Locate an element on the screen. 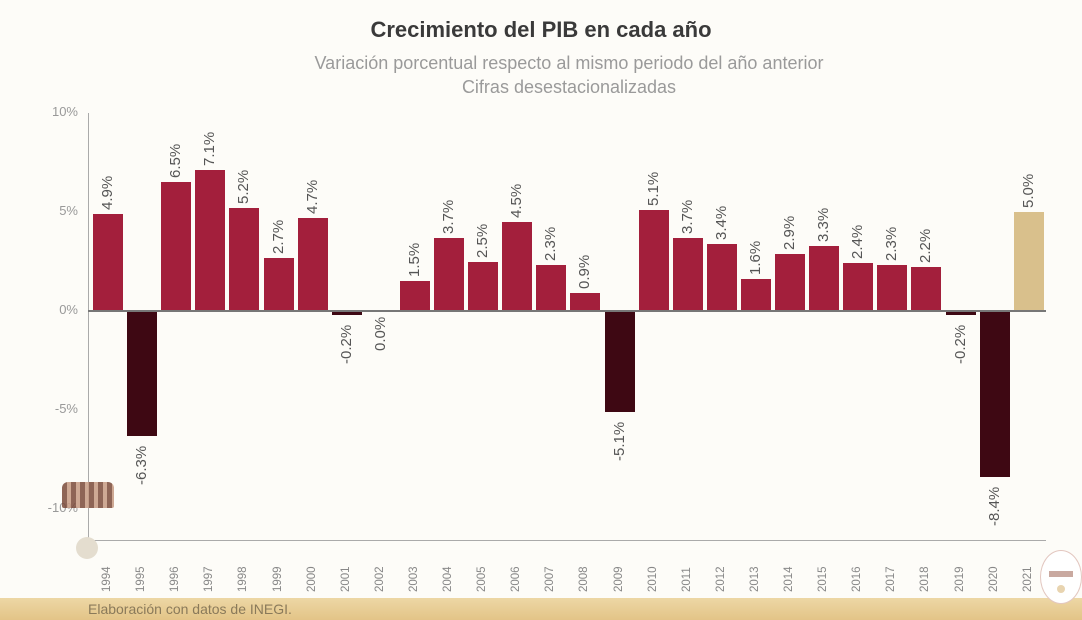  value-label: 7.1% is located at coordinates (210, 149).